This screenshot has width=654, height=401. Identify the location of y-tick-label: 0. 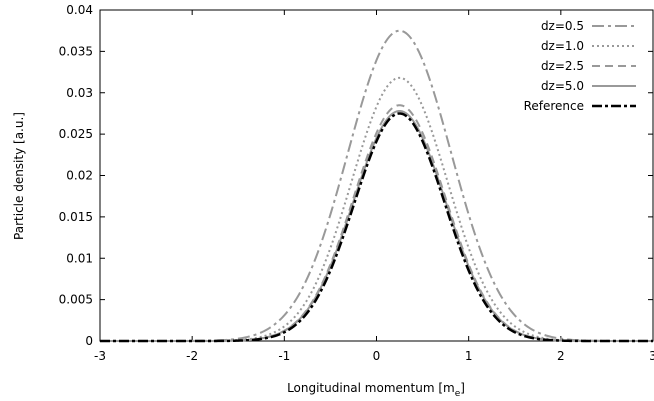
(89, 341).